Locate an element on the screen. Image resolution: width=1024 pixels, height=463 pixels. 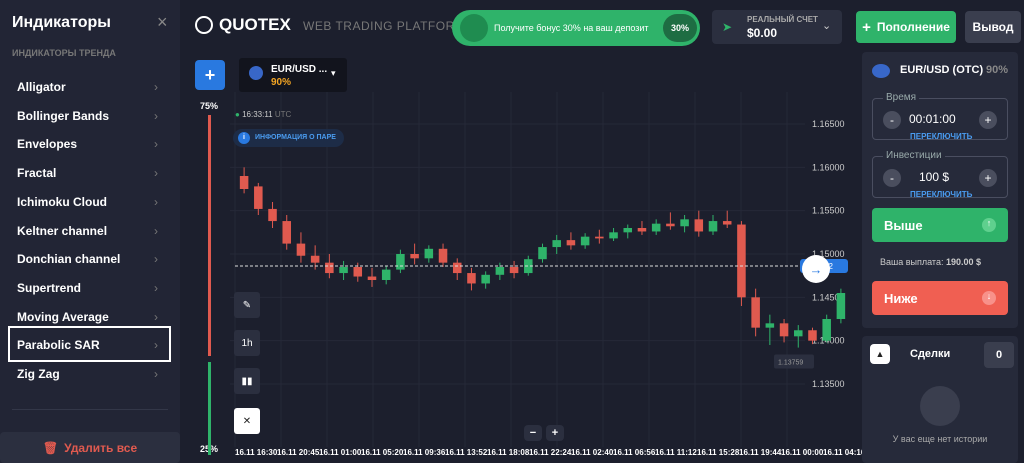
withdraw: Вывод is located at coordinates (993, 27).